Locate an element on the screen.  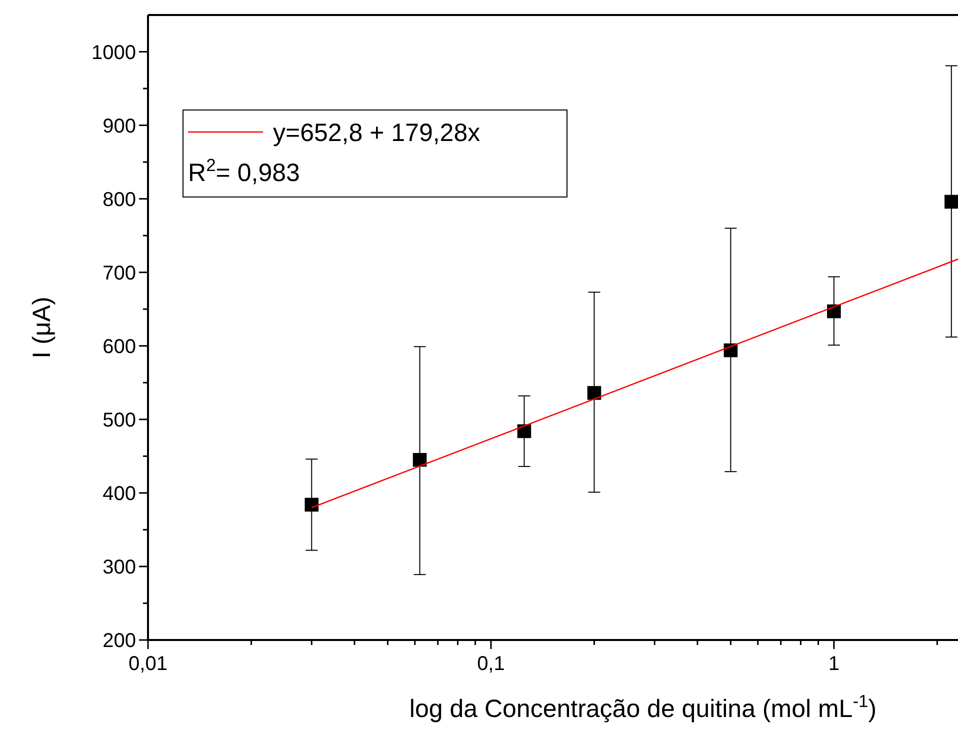
legend-label: y=652,8 + 179,28x is located at coordinates (377, 132).